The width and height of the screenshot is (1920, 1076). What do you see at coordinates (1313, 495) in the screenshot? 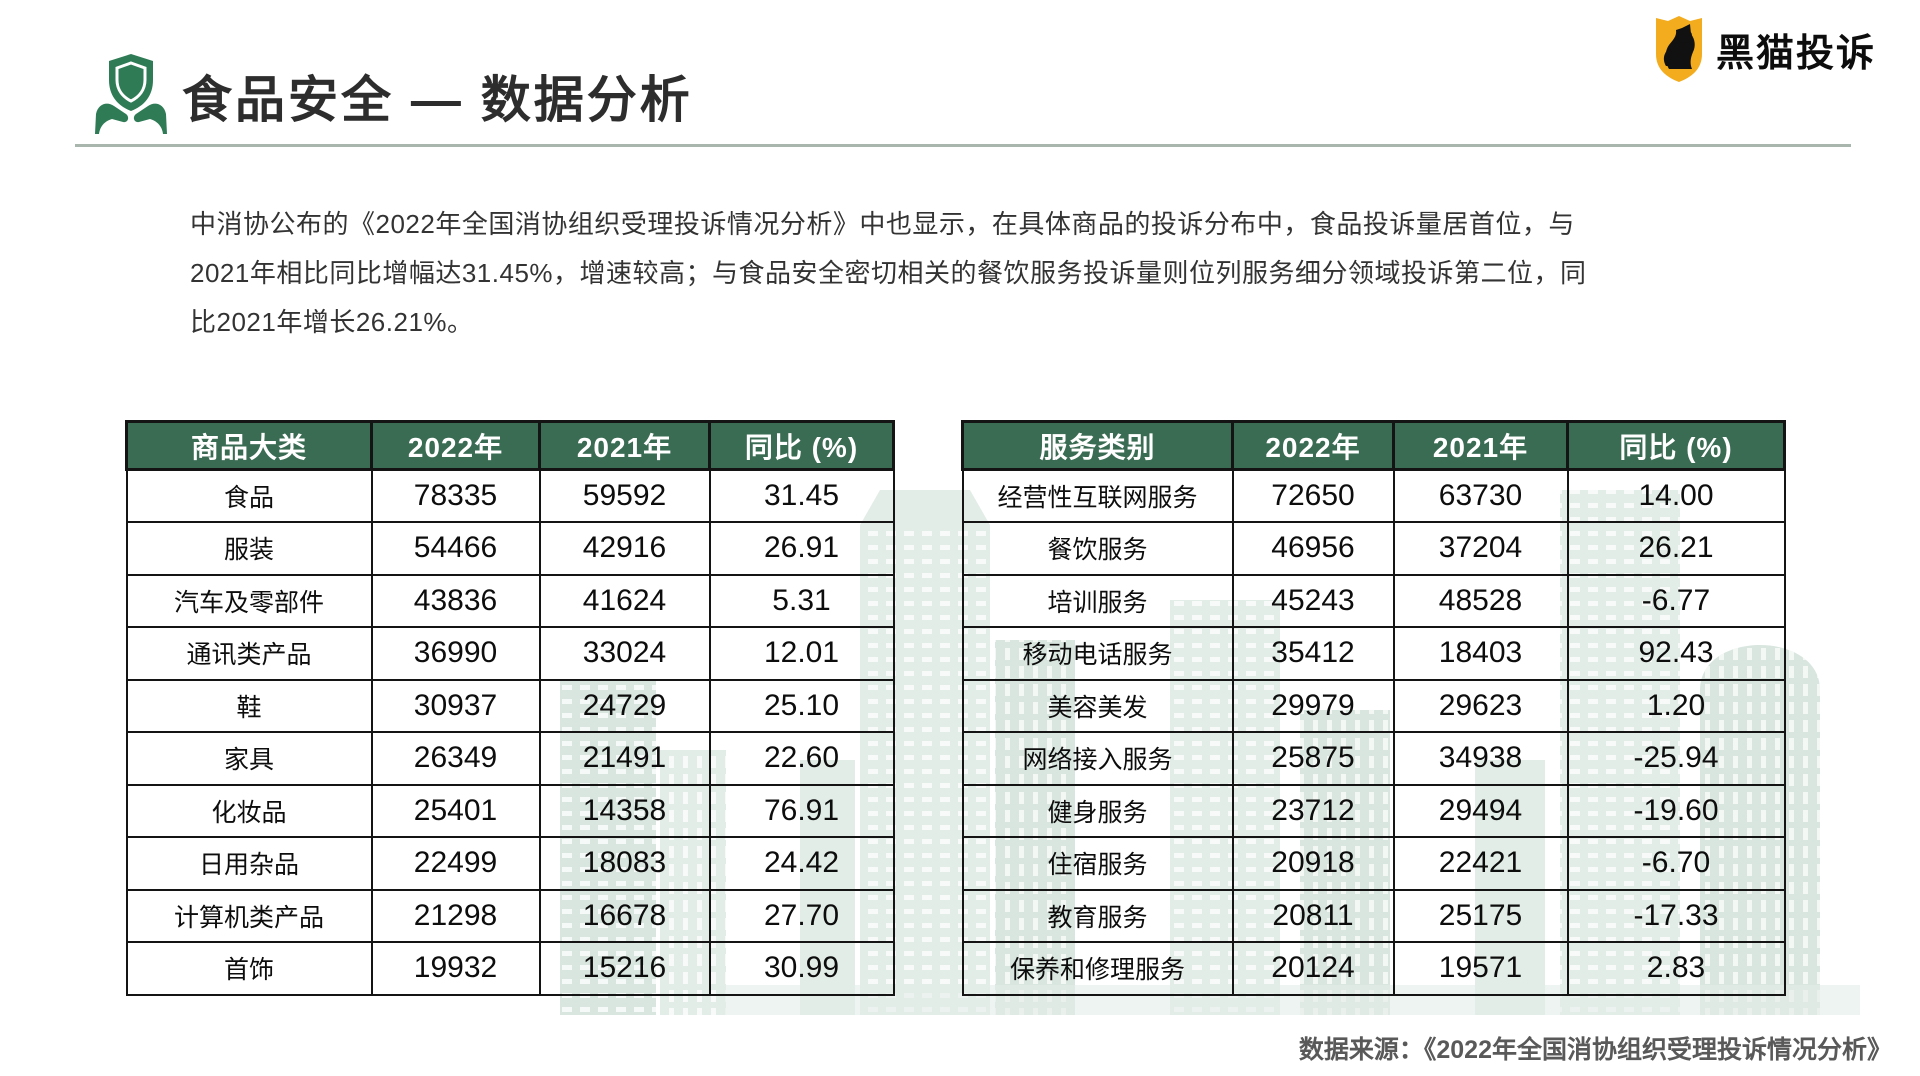
I see `value-cell: 72650` at bounding box center [1313, 495].